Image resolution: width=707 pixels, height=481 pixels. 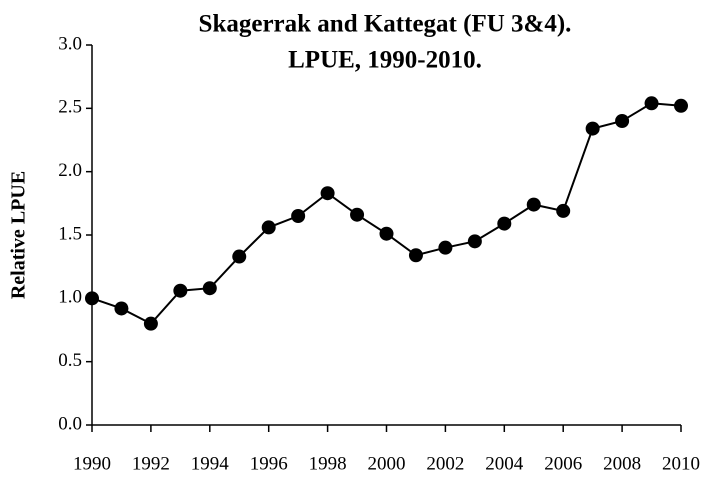 I want to click on x-tick-label: 2008, so click(x=622, y=463).